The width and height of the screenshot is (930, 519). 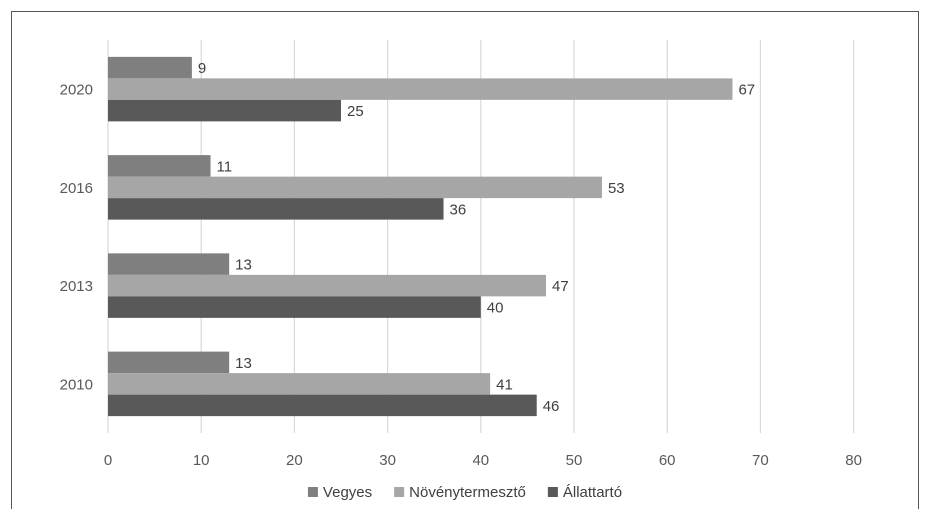 What do you see at coordinates (592, 492) in the screenshot?
I see `legend-label: Állattartó` at bounding box center [592, 492].